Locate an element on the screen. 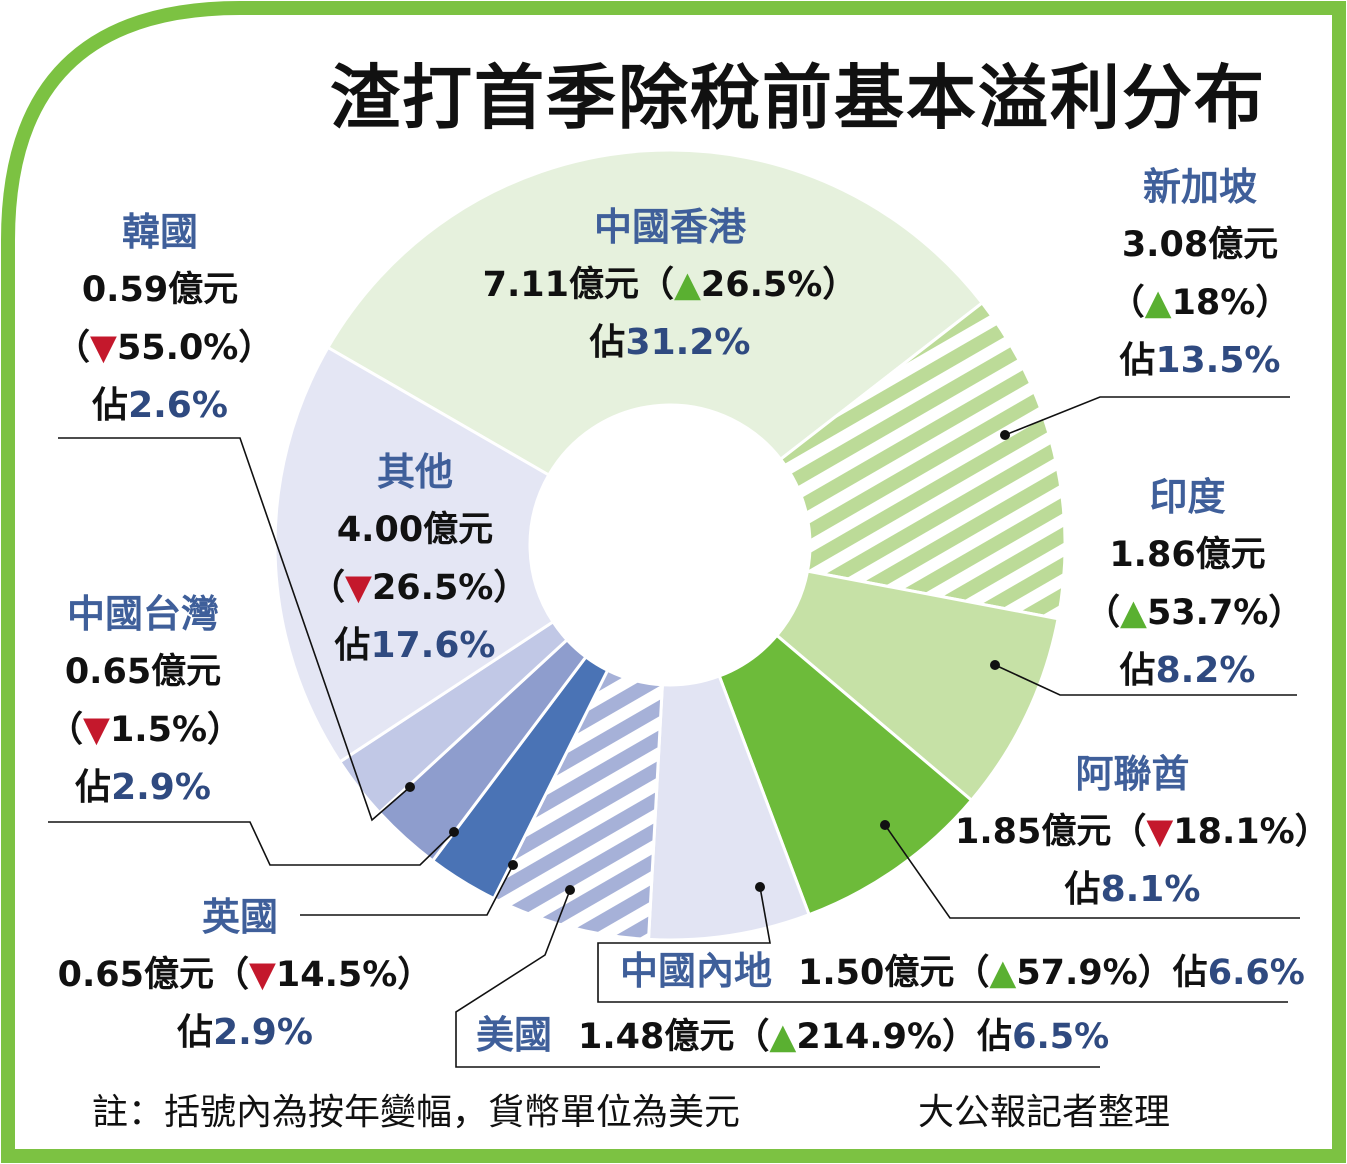  label-us-name: 美國 is located at coordinates (514, 1035).